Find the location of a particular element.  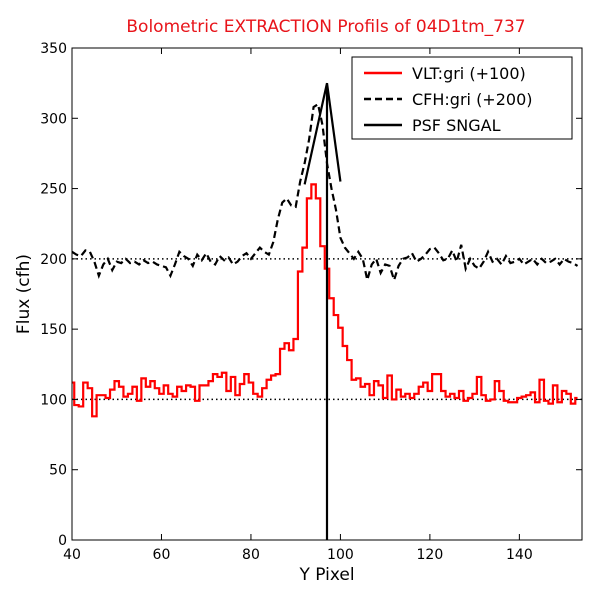

y-tick-label: 150 is located at coordinates (53, 330).